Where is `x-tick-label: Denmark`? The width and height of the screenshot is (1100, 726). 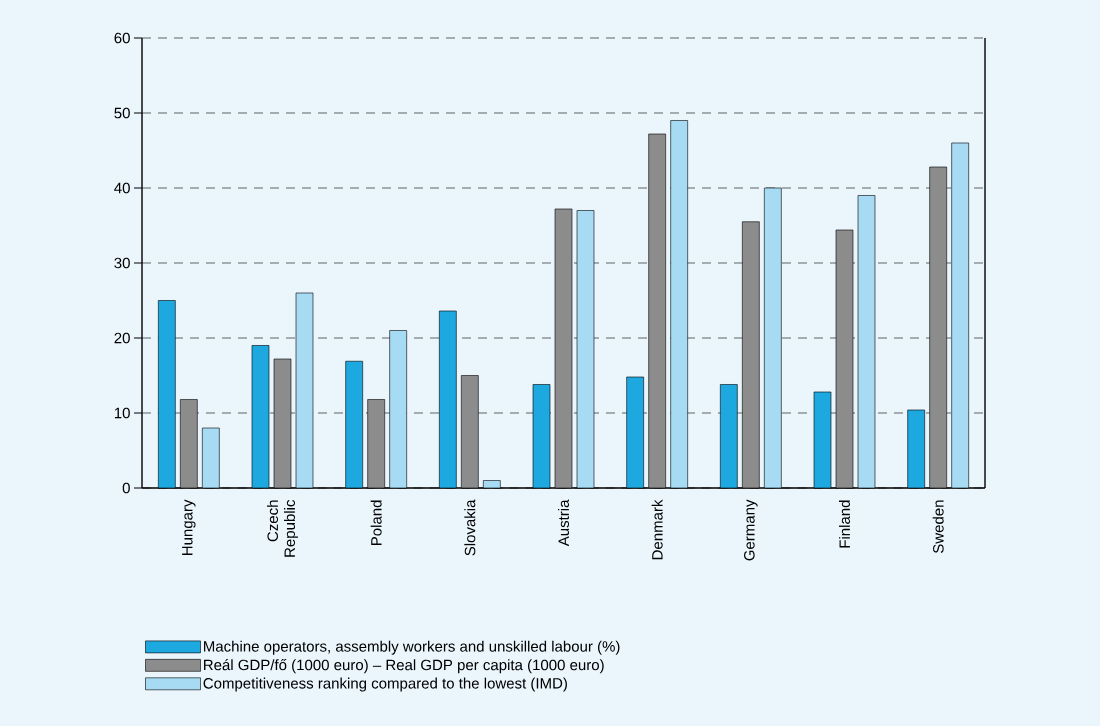 x-tick-label: Denmark is located at coordinates (657, 529).